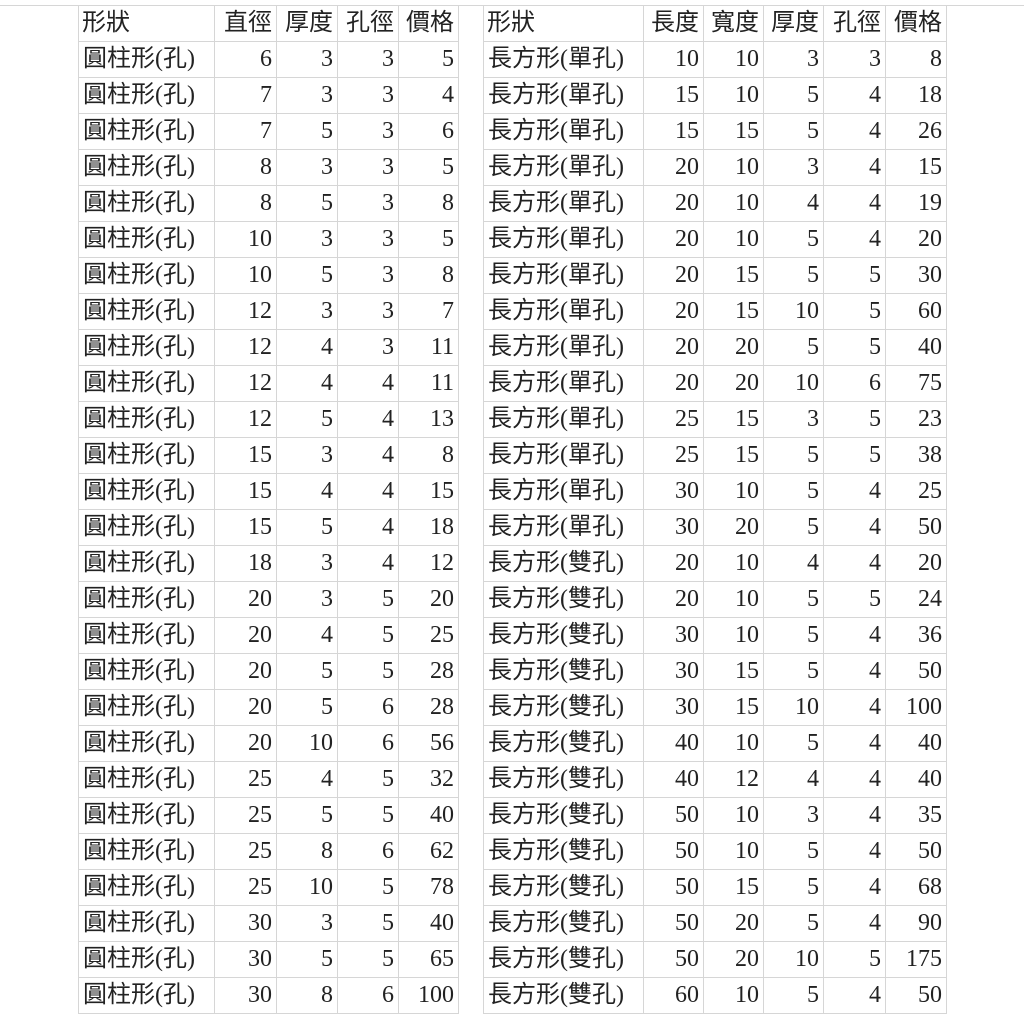 Image resolution: width=1024 pixels, height=1024 pixels. I want to click on value-cell: 60, so click(673, 995).